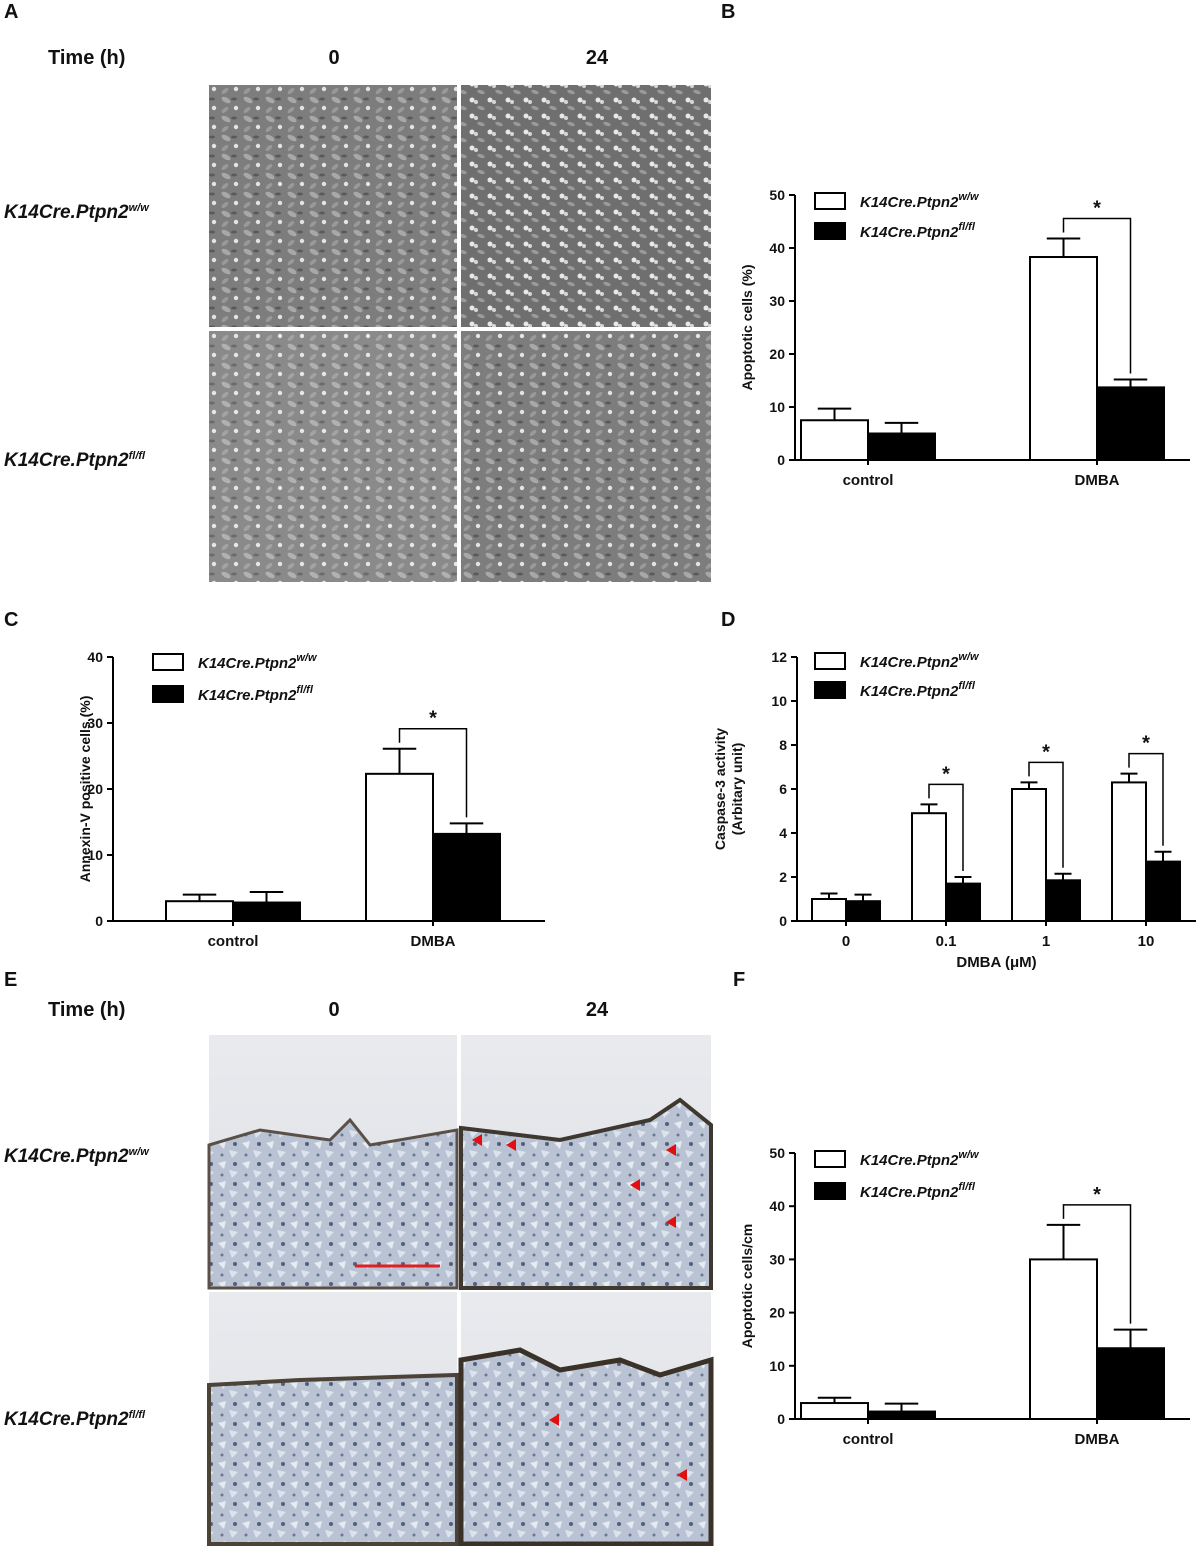  I want to click on y-axis-label: Apoptotic cells/cm, so click(747, 1286).